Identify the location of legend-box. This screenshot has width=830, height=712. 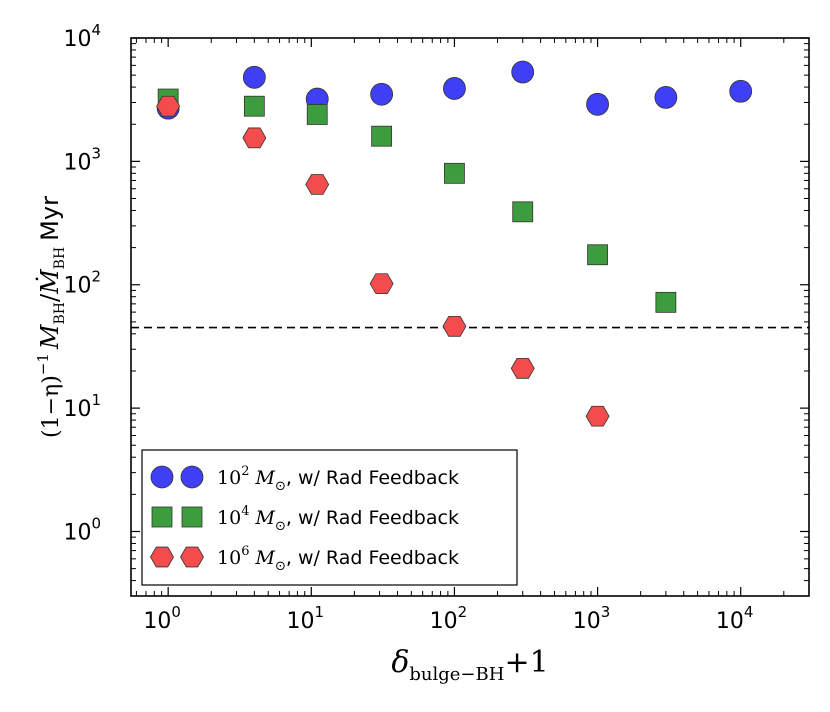
(329, 517).